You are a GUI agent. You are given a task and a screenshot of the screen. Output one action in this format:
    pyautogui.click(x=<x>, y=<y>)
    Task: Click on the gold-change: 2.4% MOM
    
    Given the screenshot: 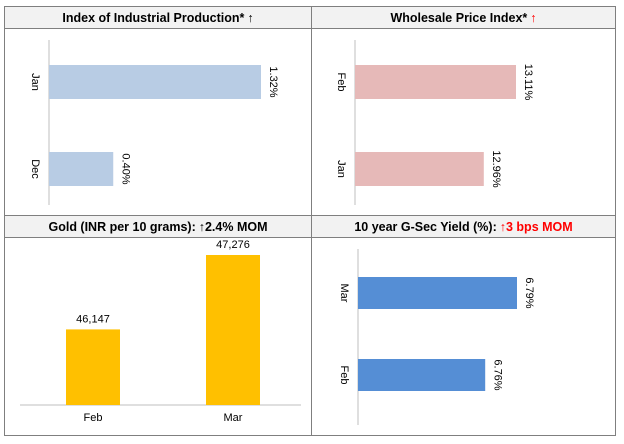 What is the action you would take?
    pyautogui.click(x=236, y=226)
    